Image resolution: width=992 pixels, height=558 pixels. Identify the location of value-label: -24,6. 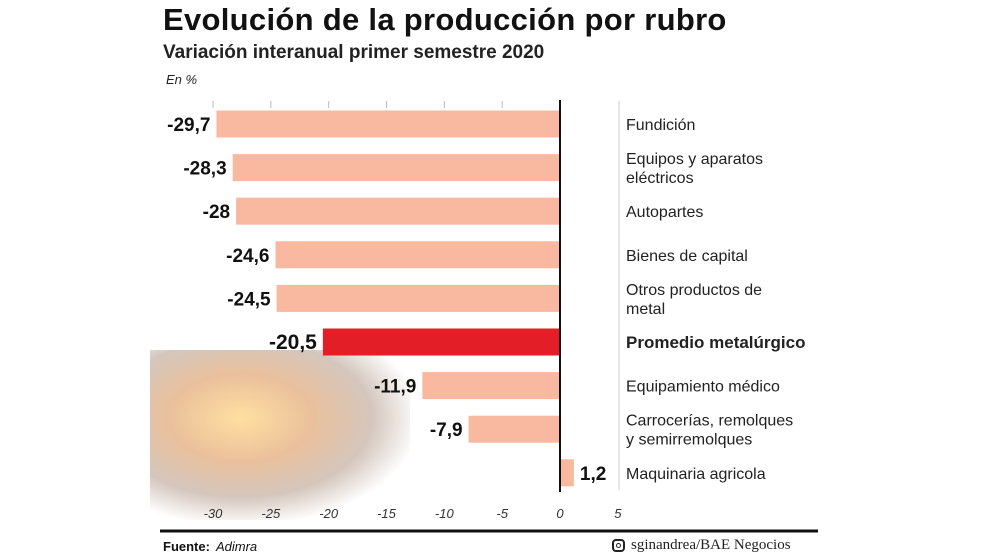
(247, 256).